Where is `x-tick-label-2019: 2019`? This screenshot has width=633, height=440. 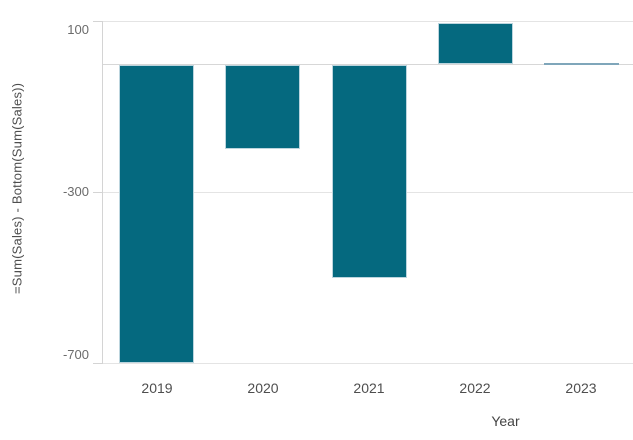
x-tick-label-2019: 2019 is located at coordinates (157, 388).